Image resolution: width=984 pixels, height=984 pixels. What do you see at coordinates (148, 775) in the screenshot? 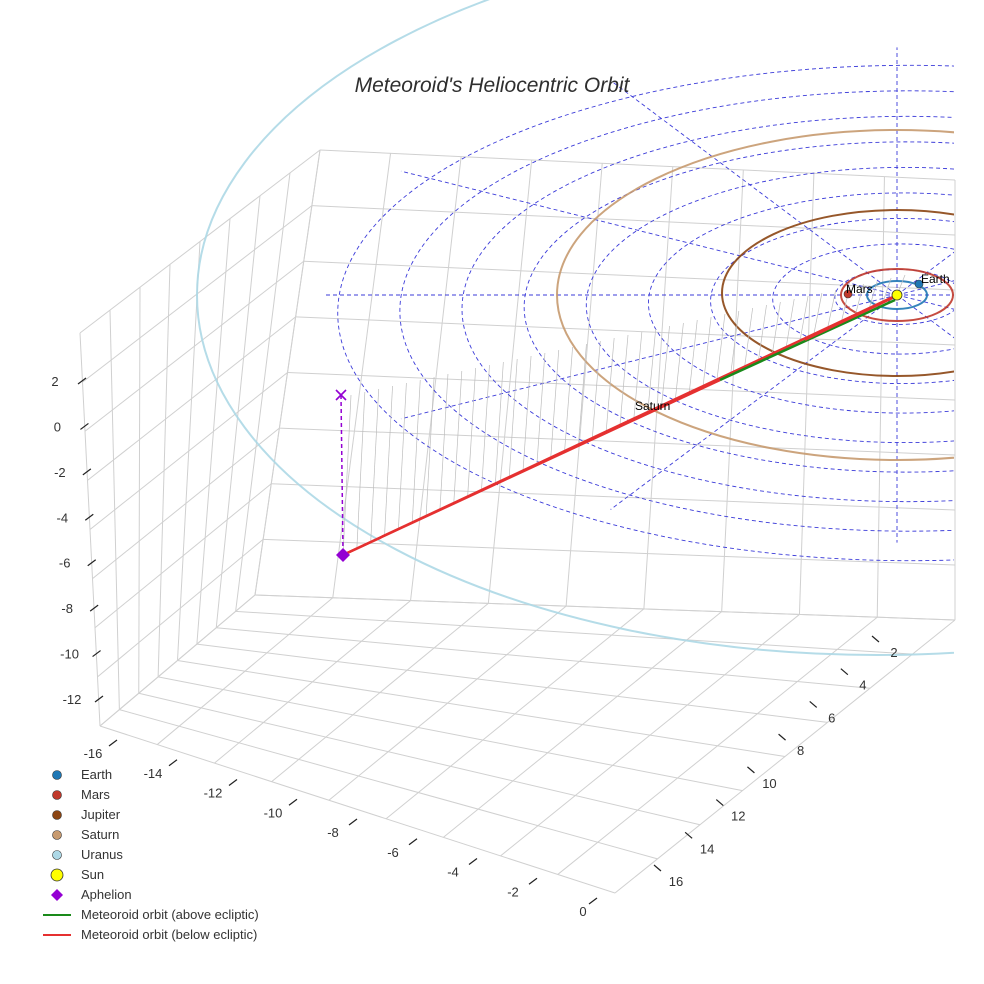
I see `legend-item-earth: Earth` at bounding box center [148, 775].